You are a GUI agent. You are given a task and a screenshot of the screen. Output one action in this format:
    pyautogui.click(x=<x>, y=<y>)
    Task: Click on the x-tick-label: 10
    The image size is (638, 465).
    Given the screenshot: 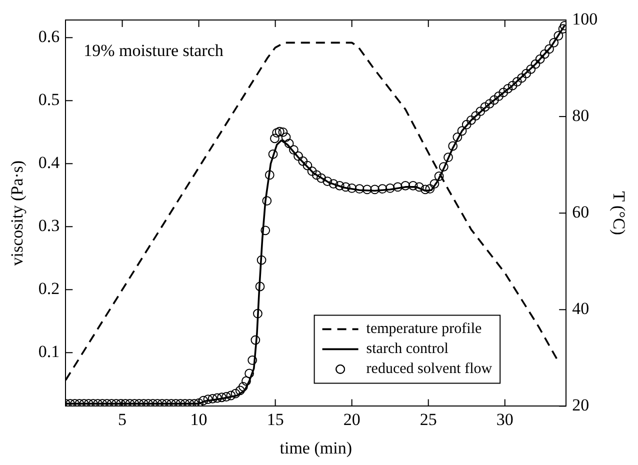 What is the action you would take?
    pyautogui.click(x=199, y=419)
    